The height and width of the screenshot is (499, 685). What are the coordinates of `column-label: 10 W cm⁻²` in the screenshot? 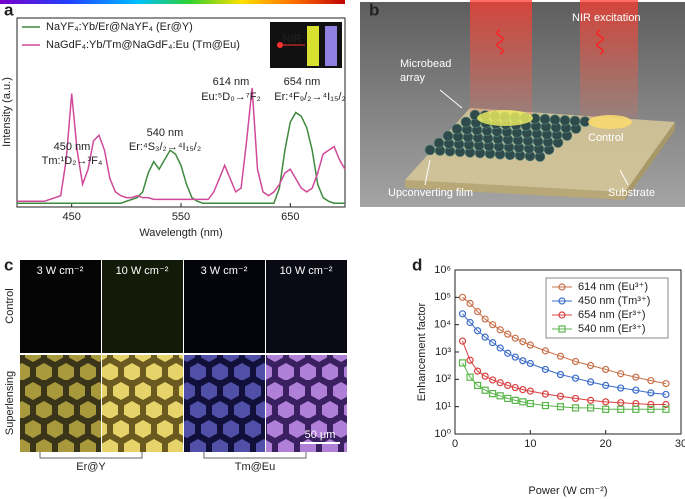 It's located at (142, 271).